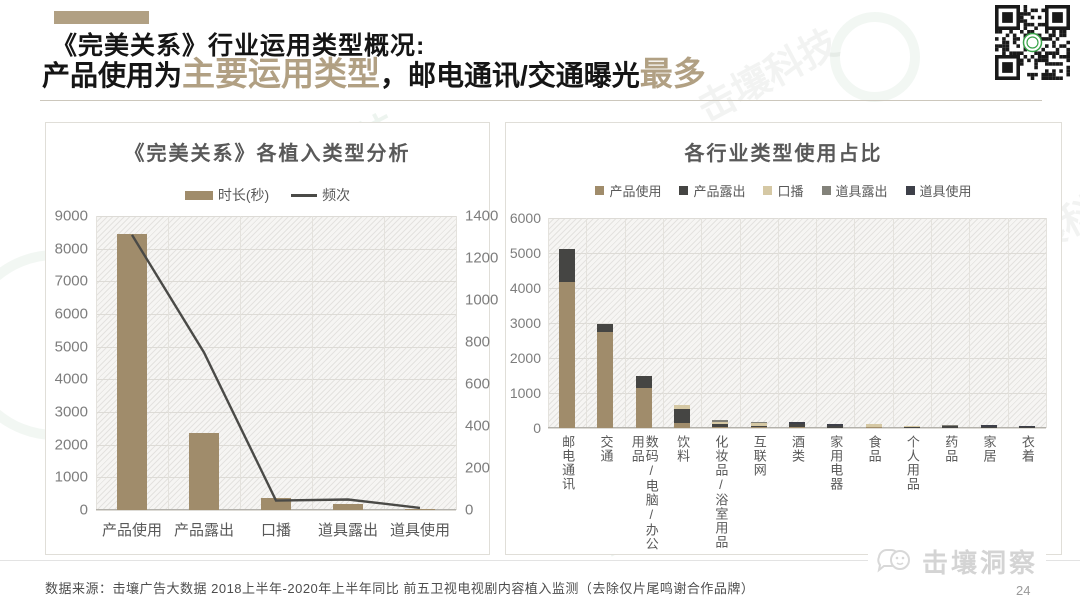  Describe the element at coordinates (950, 427) in the screenshot. I see `segment-产品露出-药品` at that location.